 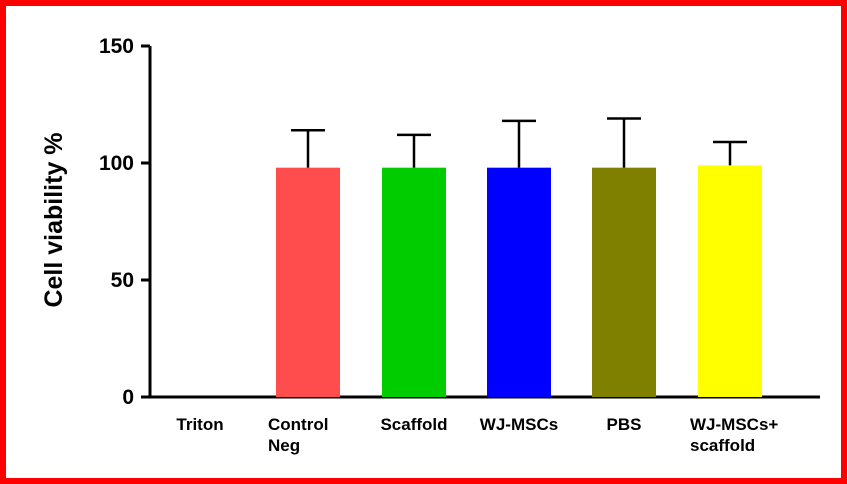 What do you see at coordinates (284, 445) in the screenshot?
I see `x-category-label-line: Neg` at bounding box center [284, 445].